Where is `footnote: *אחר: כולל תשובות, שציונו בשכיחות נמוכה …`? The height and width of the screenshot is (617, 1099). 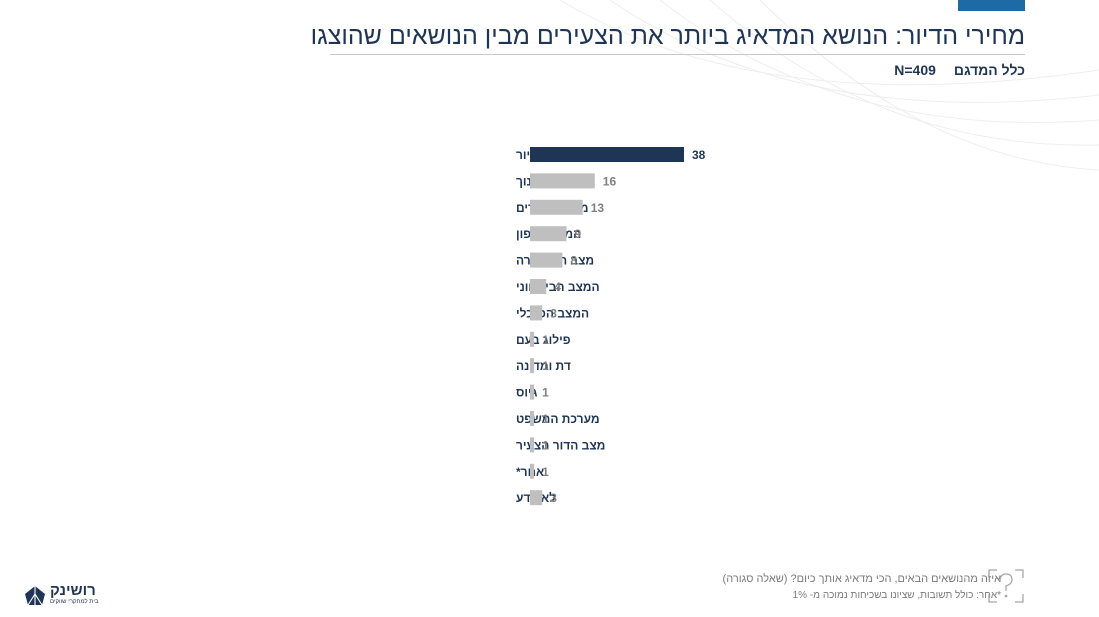 footnote: *אחר: כולל תשובות, שציונו בשכיחות נמוכה … is located at coordinates (896, 595).